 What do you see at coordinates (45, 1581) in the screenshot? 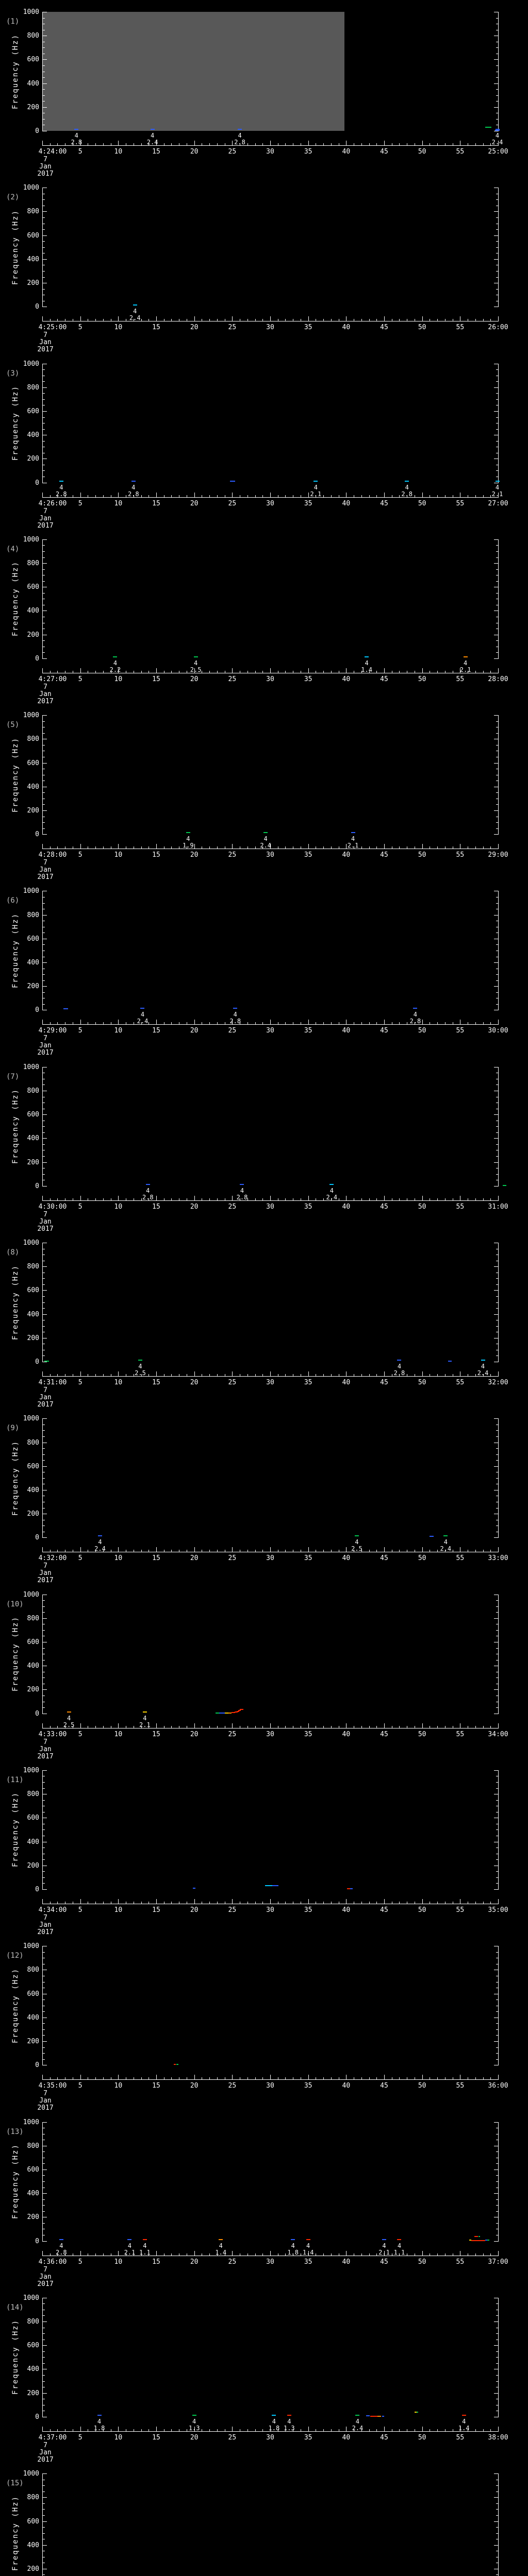
I see `date-year: 2017` at bounding box center [45, 1581].